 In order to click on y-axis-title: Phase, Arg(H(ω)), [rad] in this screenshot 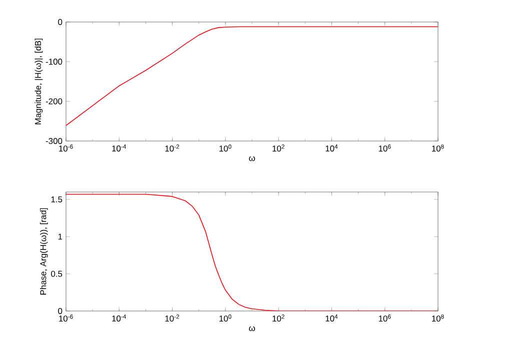, I will do `click(44, 251)`.